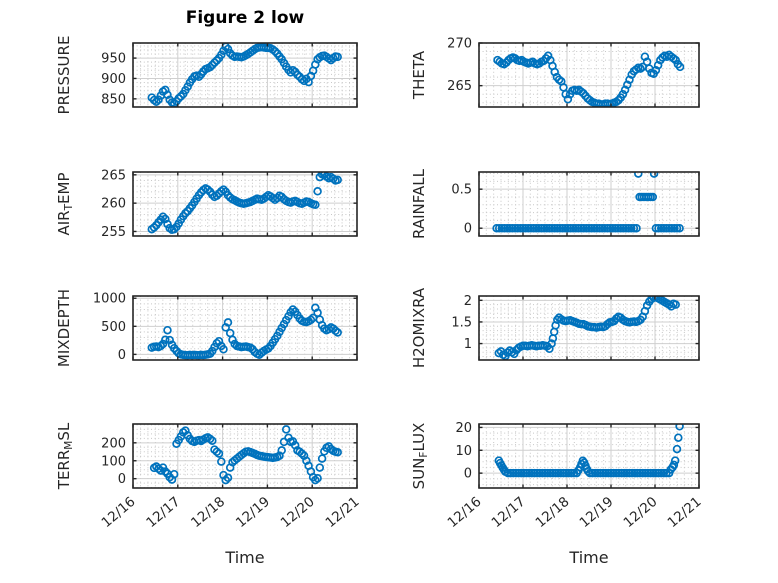 This screenshot has width=778, height=583. I want to click on y-tick-labels: 255 260 265, so click(113, 204).